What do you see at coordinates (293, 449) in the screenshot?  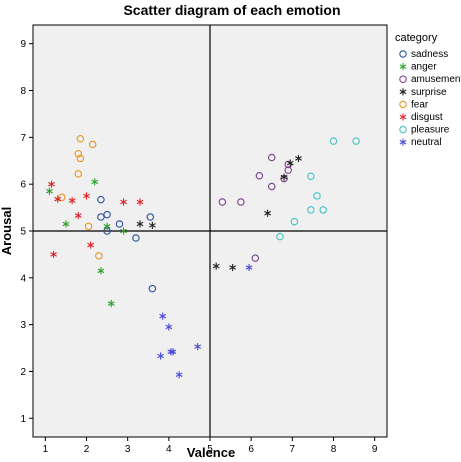 I see `x-tick-label: 7` at bounding box center [293, 449].